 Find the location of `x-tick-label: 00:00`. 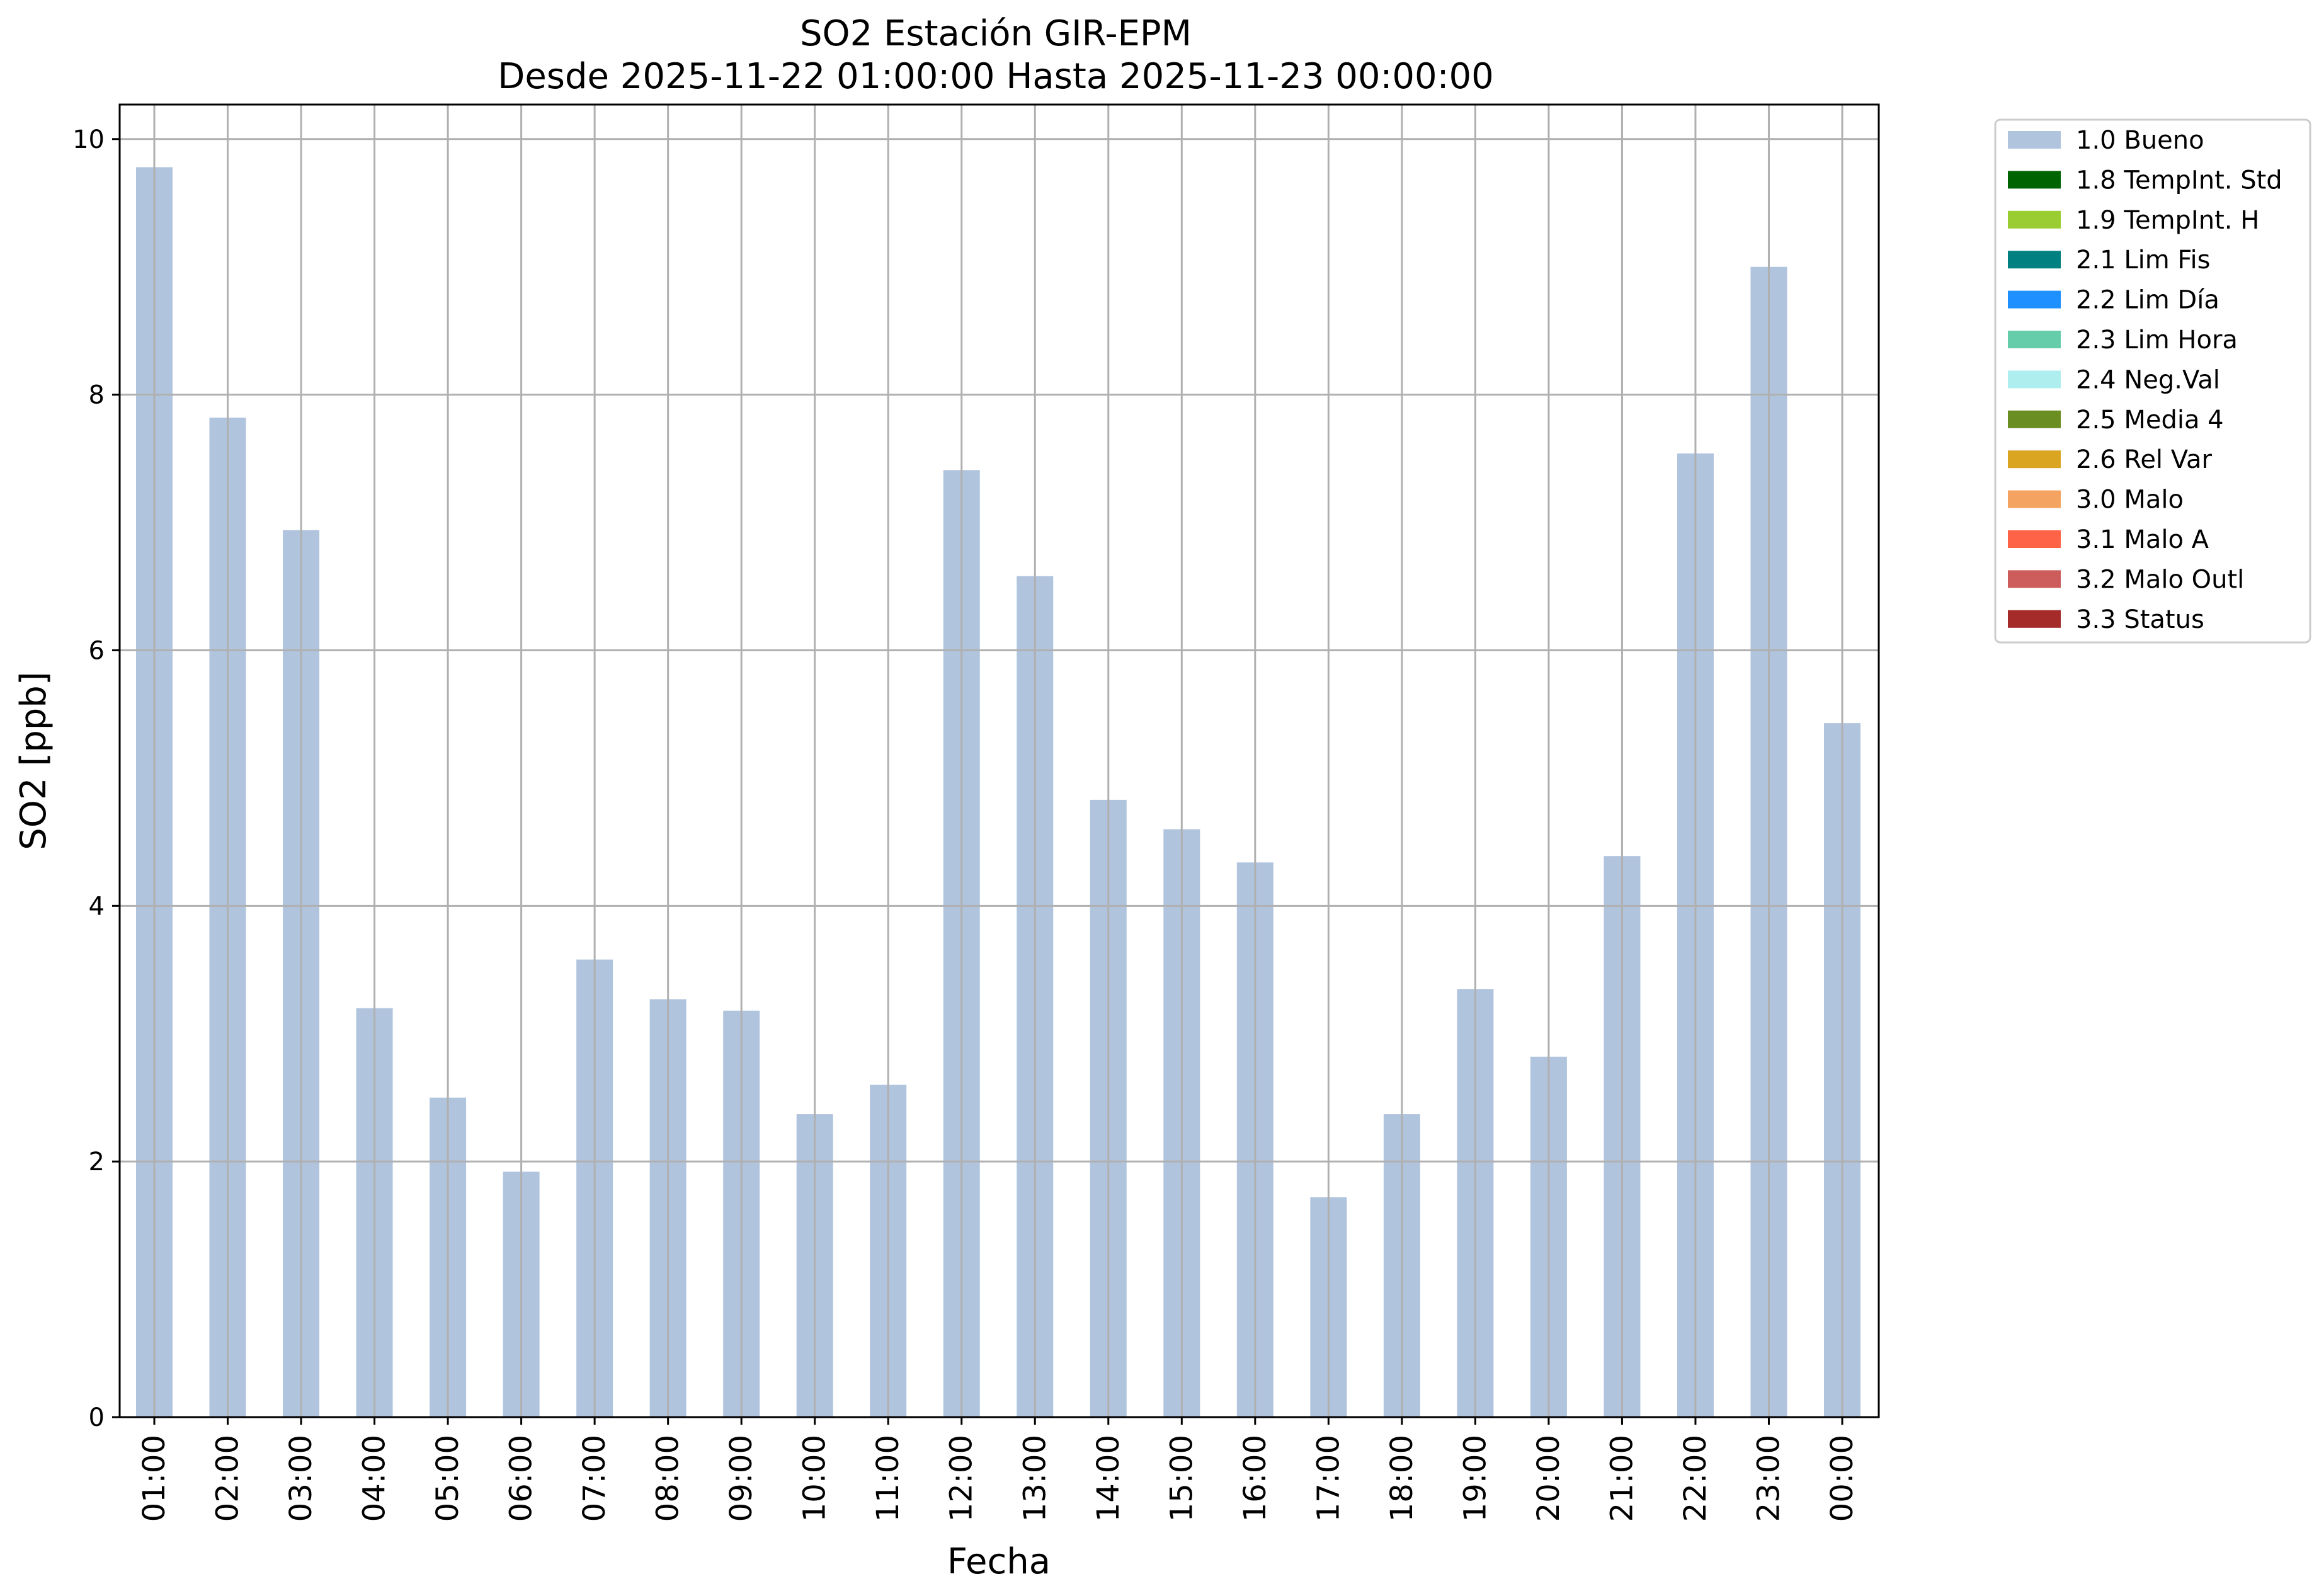

x-tick-label: 00:00 is located at coordinates (1842, 1478).